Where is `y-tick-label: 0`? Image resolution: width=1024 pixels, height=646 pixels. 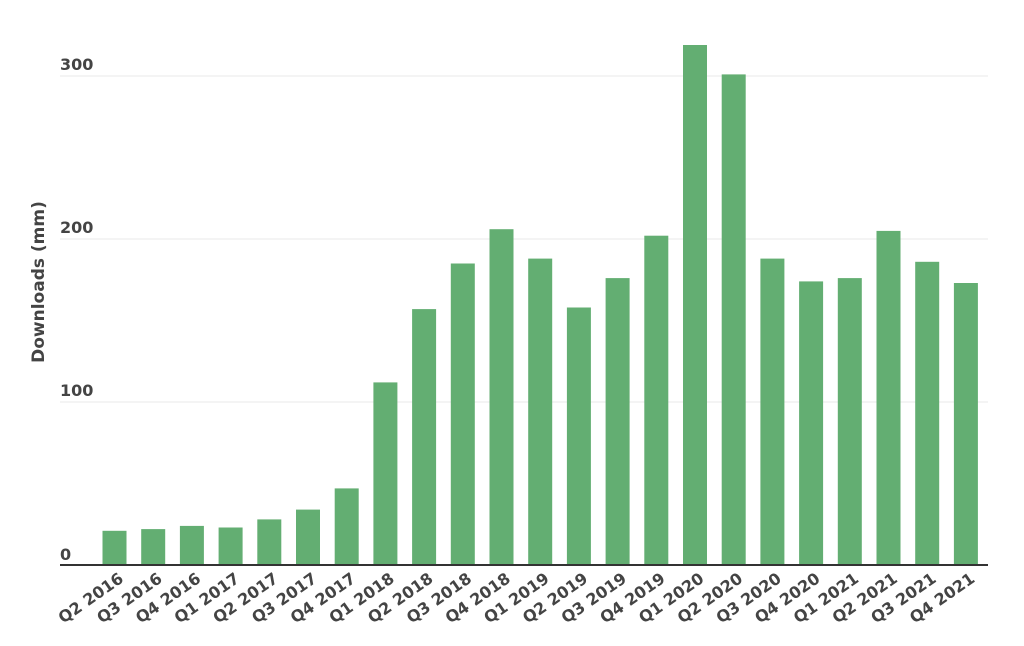 y-tick-label: 0 is located at coordinates (65, 554).